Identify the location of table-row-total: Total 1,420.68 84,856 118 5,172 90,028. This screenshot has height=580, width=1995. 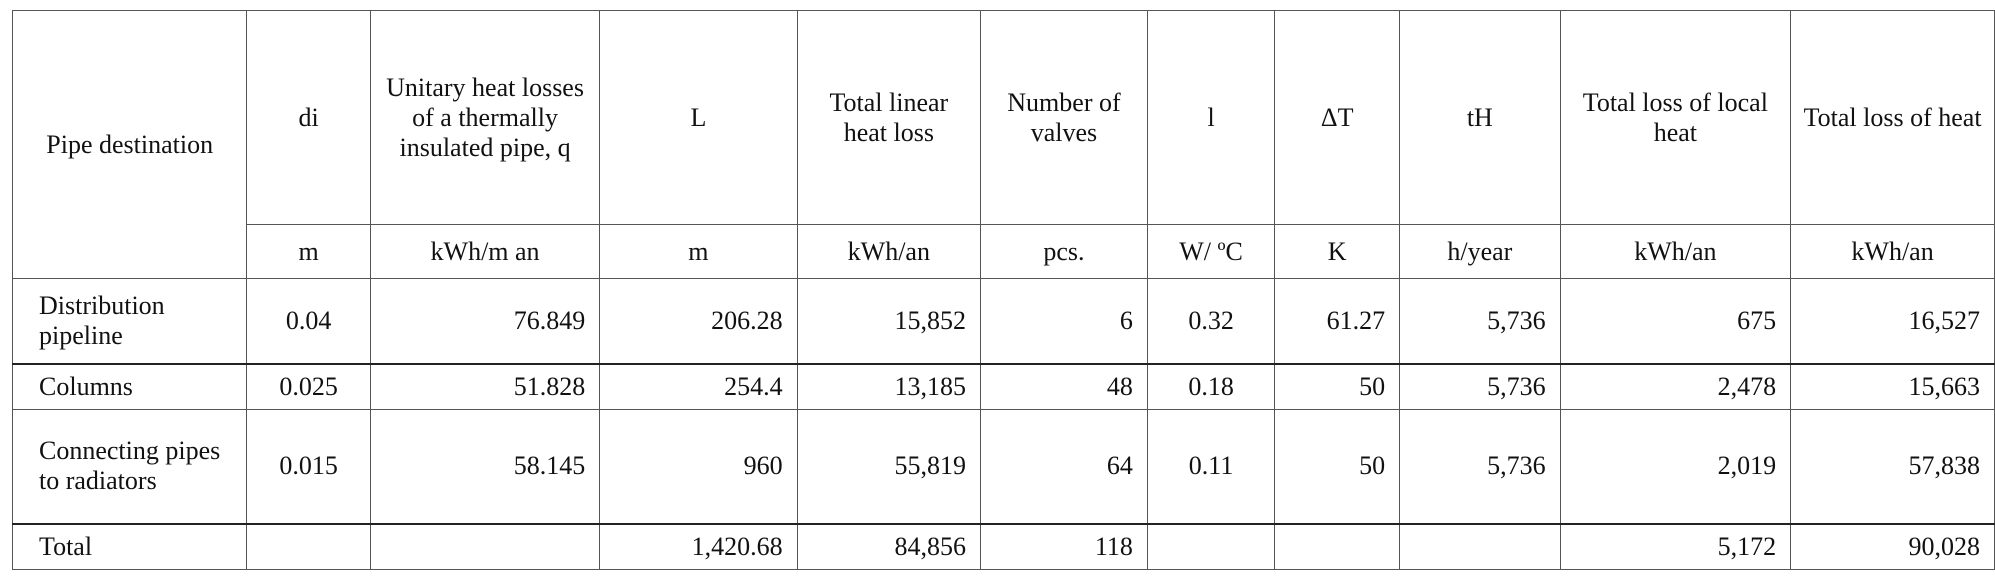
(1003, 546).